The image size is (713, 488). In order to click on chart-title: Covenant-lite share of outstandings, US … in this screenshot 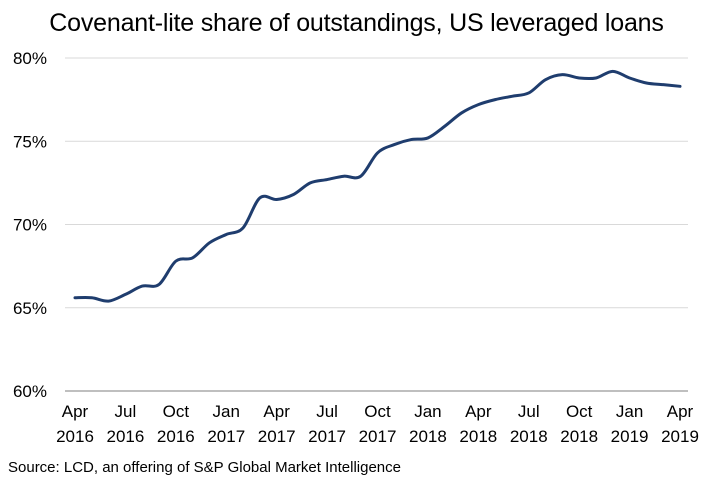, I will do `click(356, 23)`.